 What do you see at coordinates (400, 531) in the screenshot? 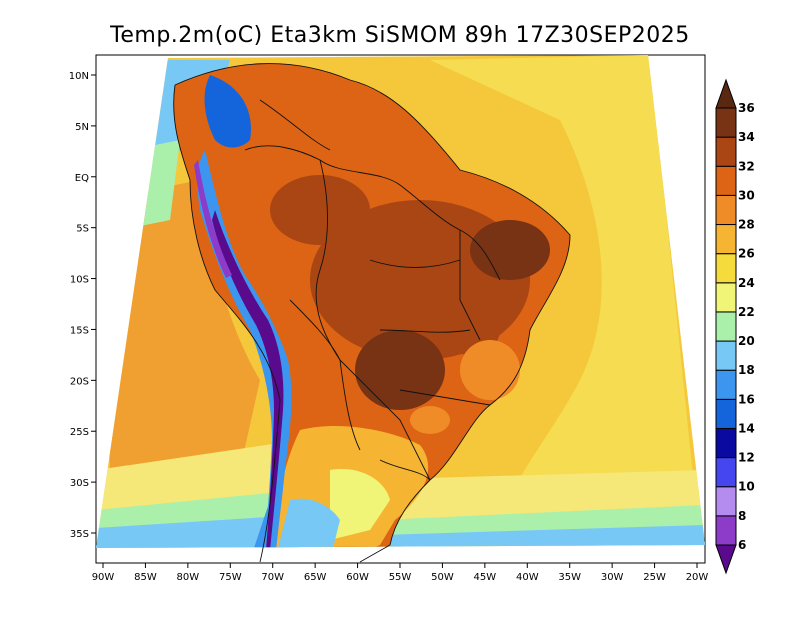
I see `south-lightblue-band` at bounding box center [400, 531].